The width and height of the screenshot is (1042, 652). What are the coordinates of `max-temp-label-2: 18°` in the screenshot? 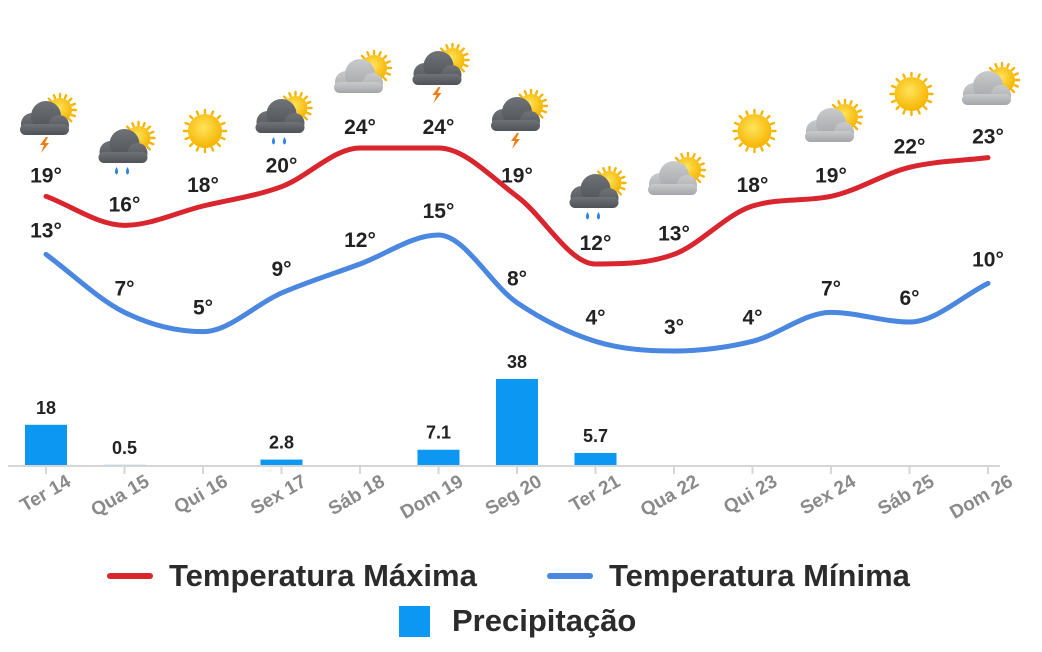 It's located at (203, 185).